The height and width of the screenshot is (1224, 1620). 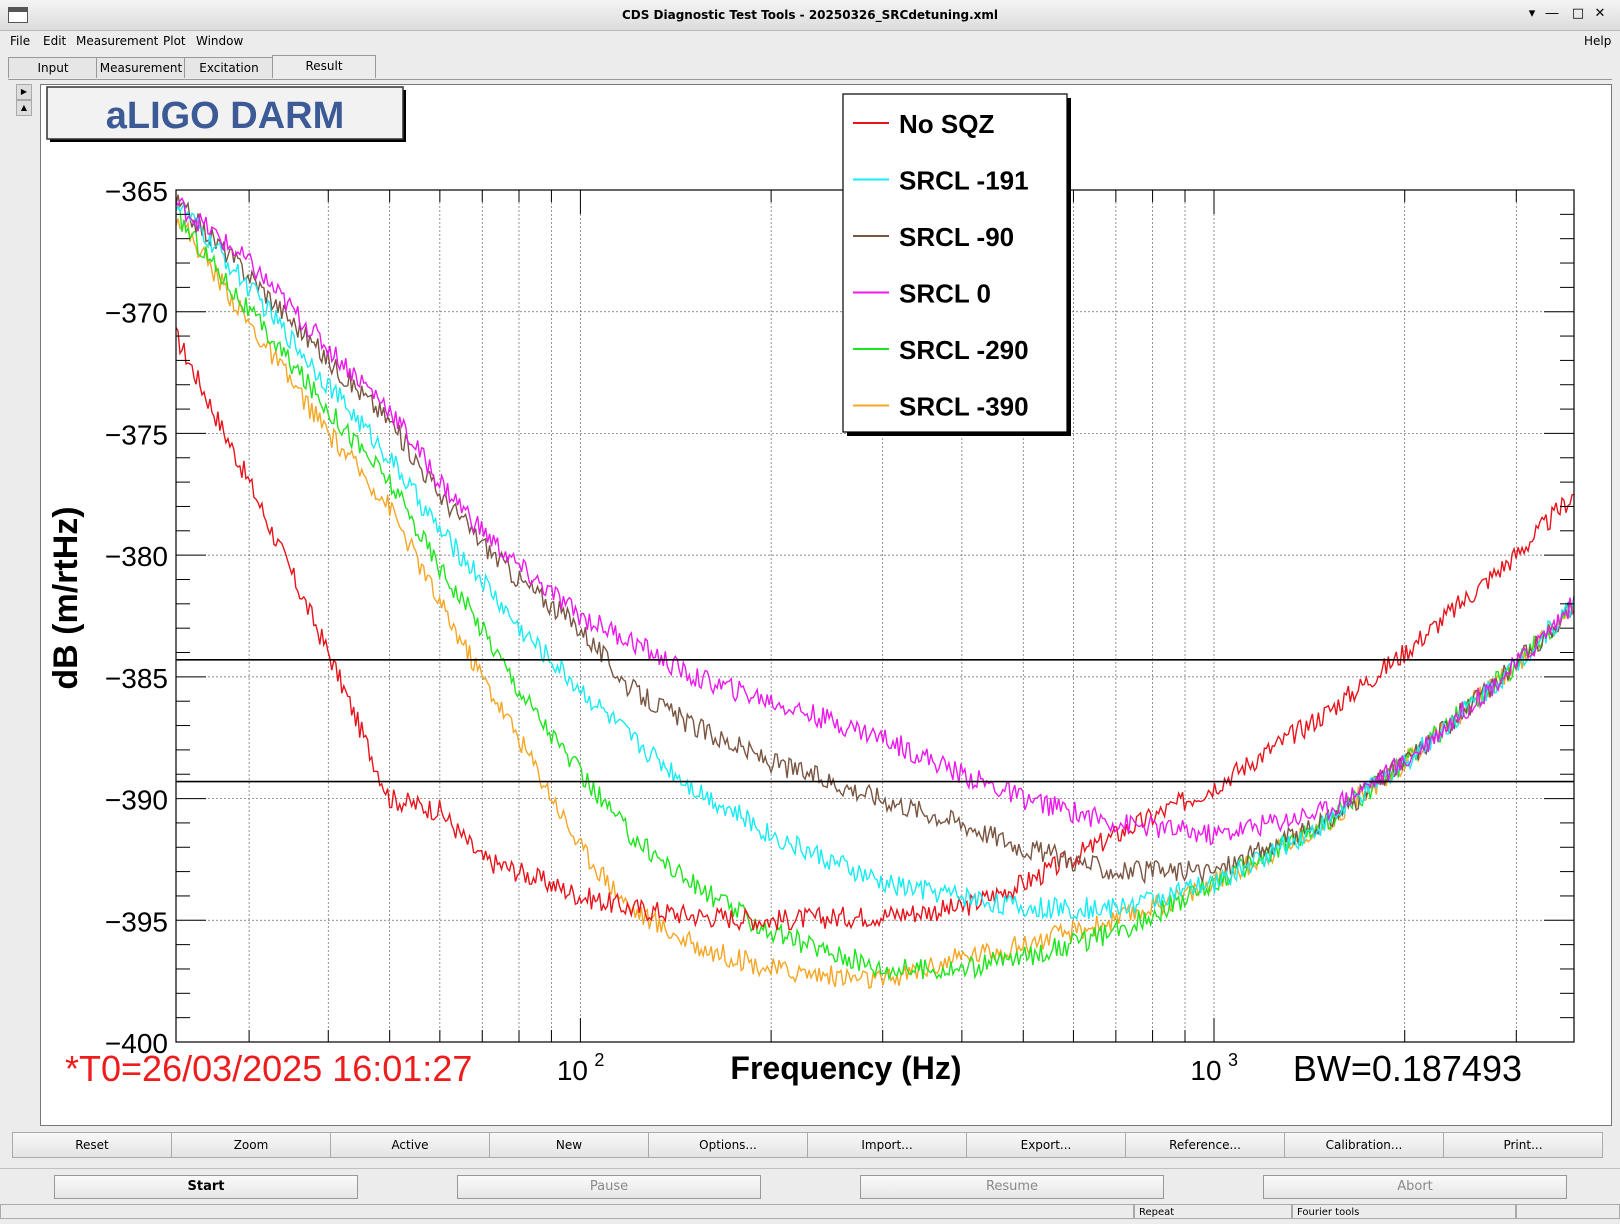 I want to click on y-tick-label: −375, so click(x=136, y=434).